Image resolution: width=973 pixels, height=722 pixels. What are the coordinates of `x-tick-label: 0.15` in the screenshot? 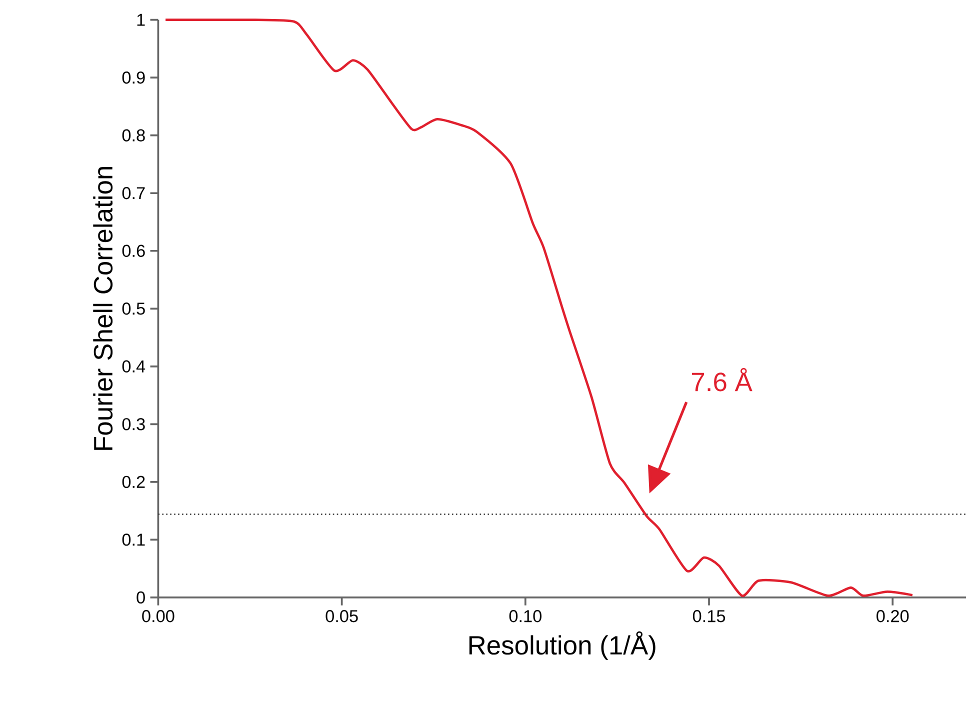 It's located at (709, 616).